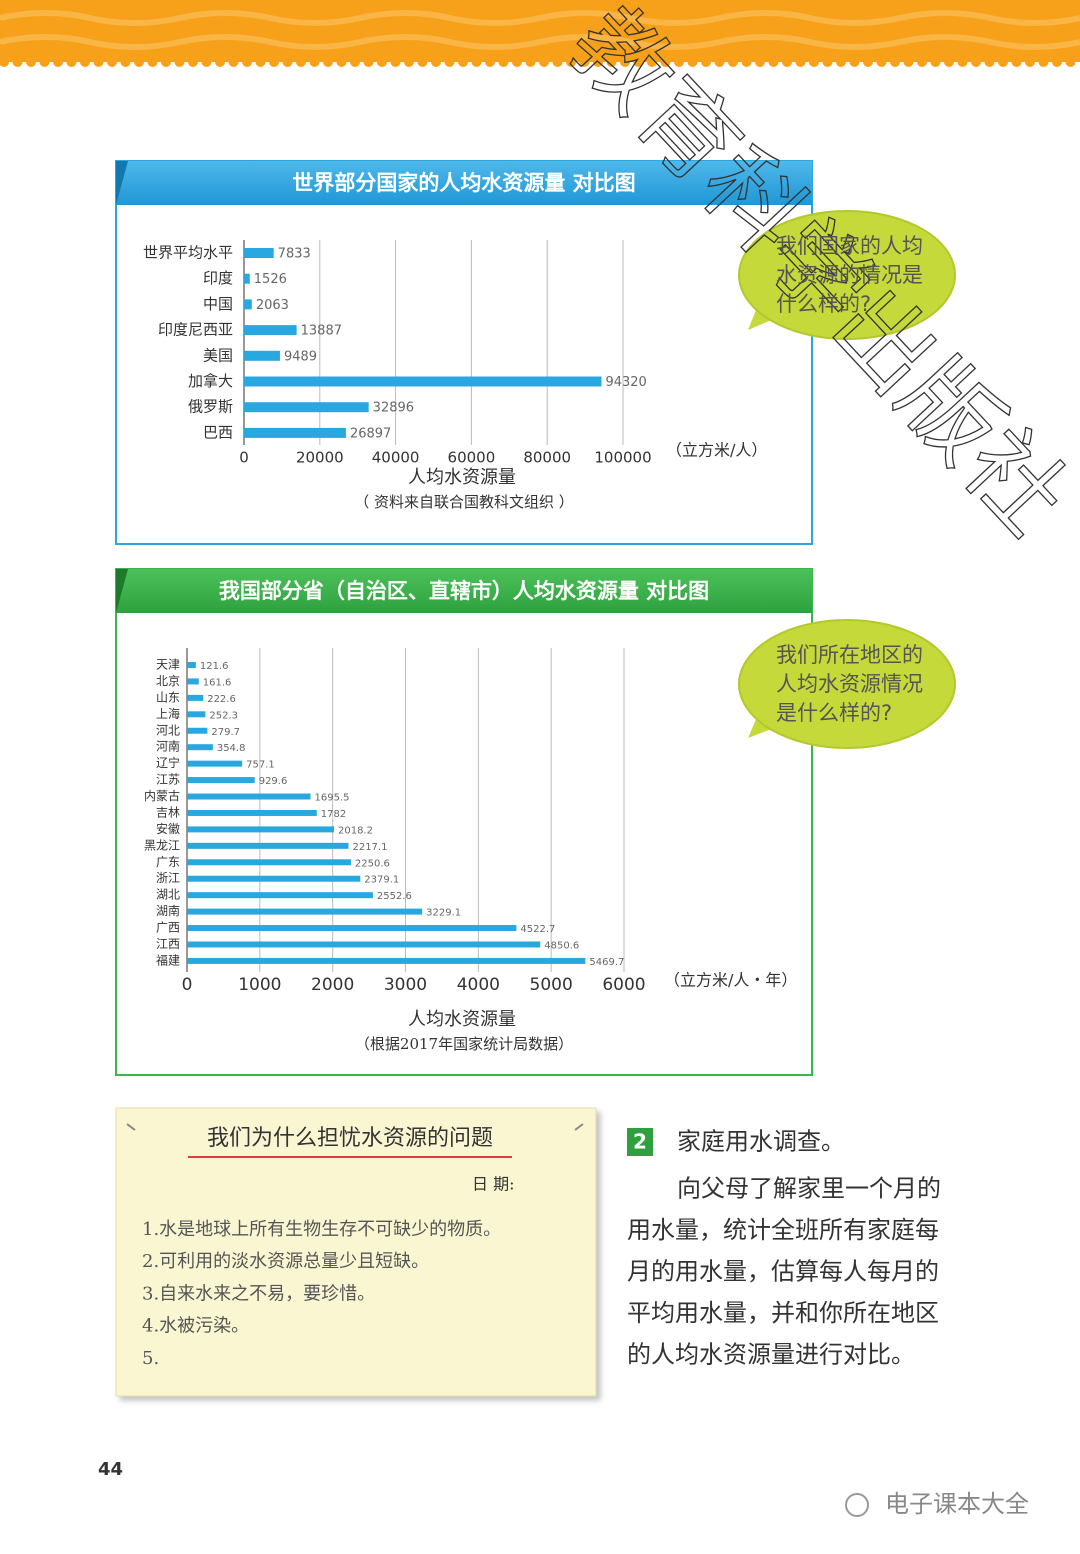 The width and height of the screenshot is (1080, 1554). I want to click on value-label: 94320, so click(625, 382).